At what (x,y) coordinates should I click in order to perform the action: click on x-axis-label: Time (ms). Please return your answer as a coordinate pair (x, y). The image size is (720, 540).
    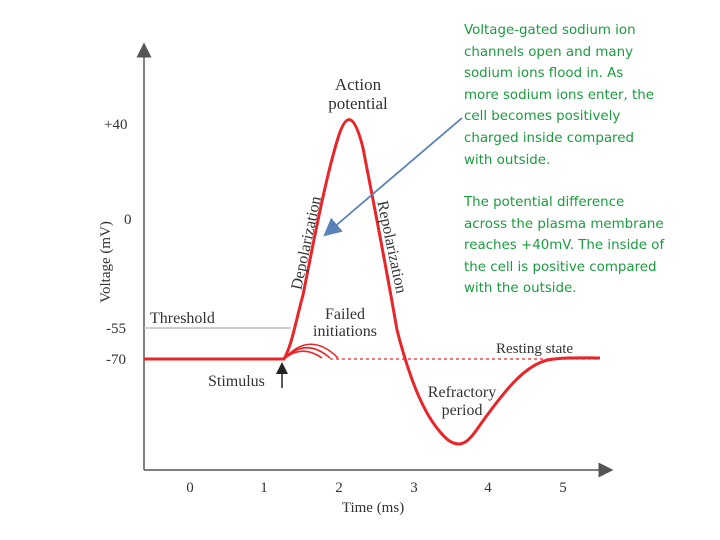
    Looking at the image, I should click on (373, 508).